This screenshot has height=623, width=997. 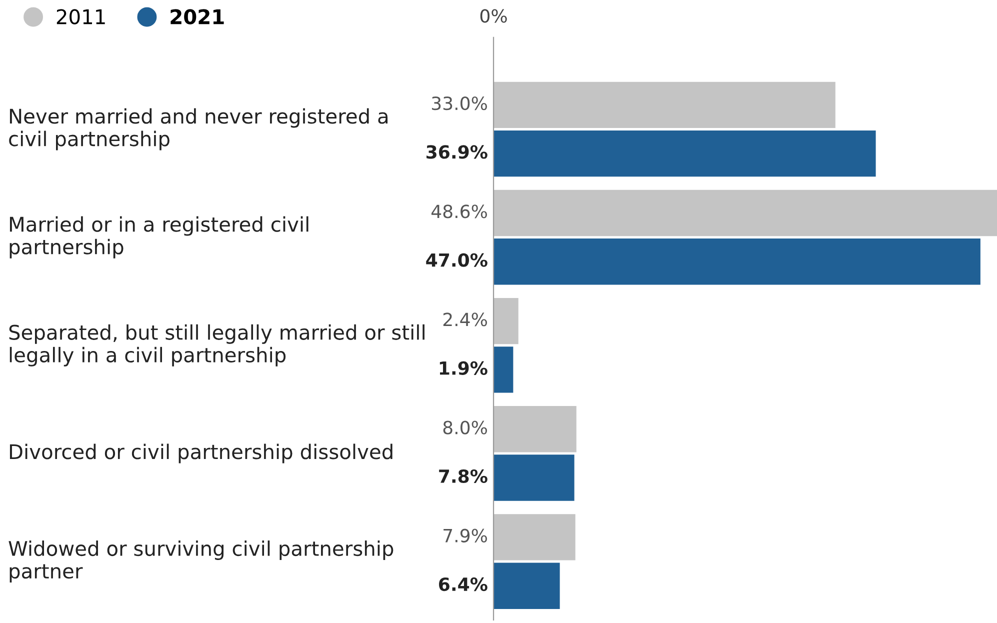 What do you see at coordinates (463, 584) in the screenshot?
I see `data-label: 6.4%` at bounding box center [463, 584].